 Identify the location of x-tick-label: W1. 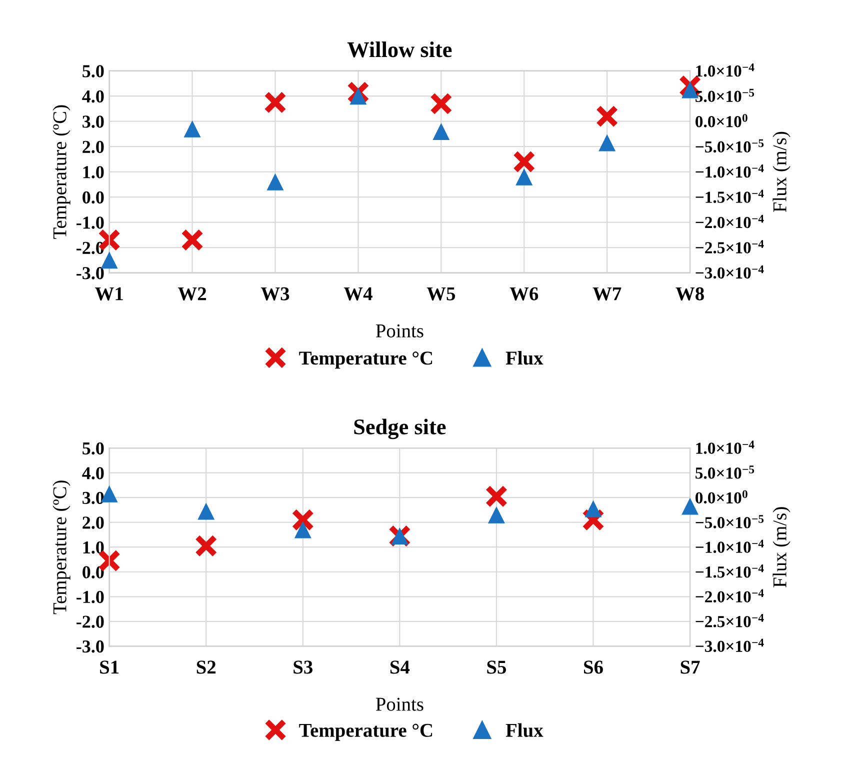
(109, 293).